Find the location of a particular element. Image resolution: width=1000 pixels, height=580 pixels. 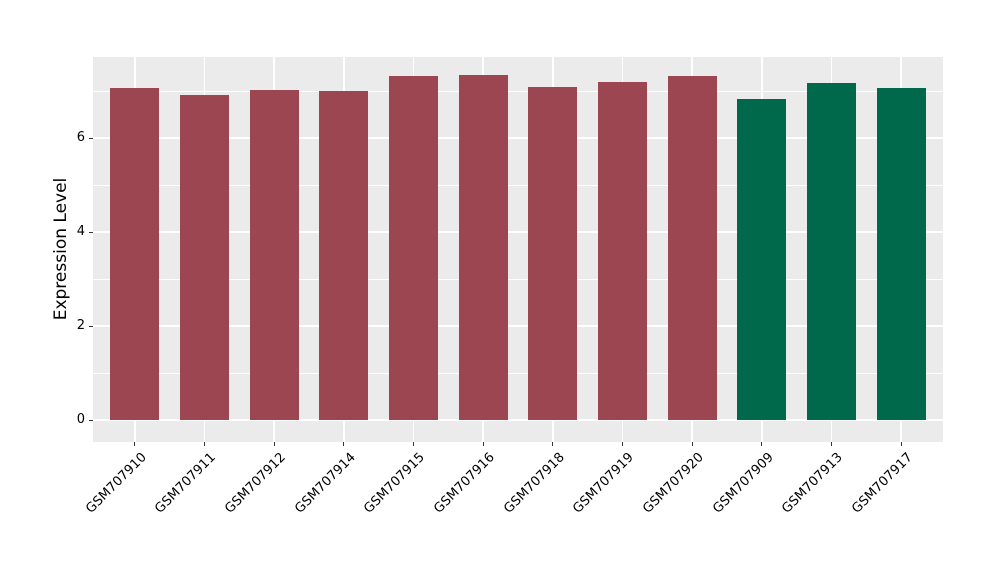

bar-GSM707920 is located at coordinates (692, 248).